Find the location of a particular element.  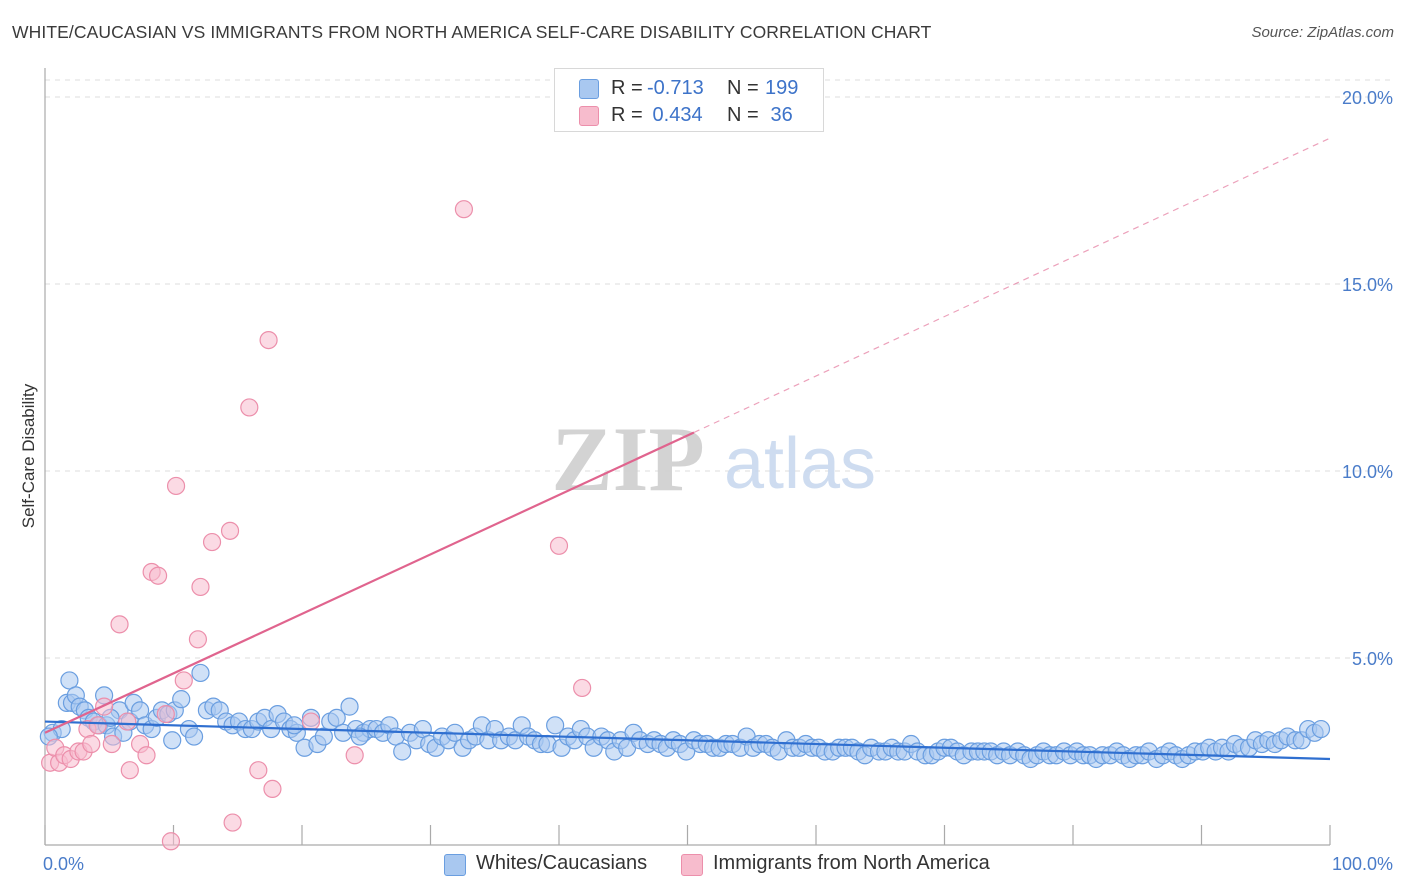

x-tick-label: 100.0% is located at coordinates (1362, 864).